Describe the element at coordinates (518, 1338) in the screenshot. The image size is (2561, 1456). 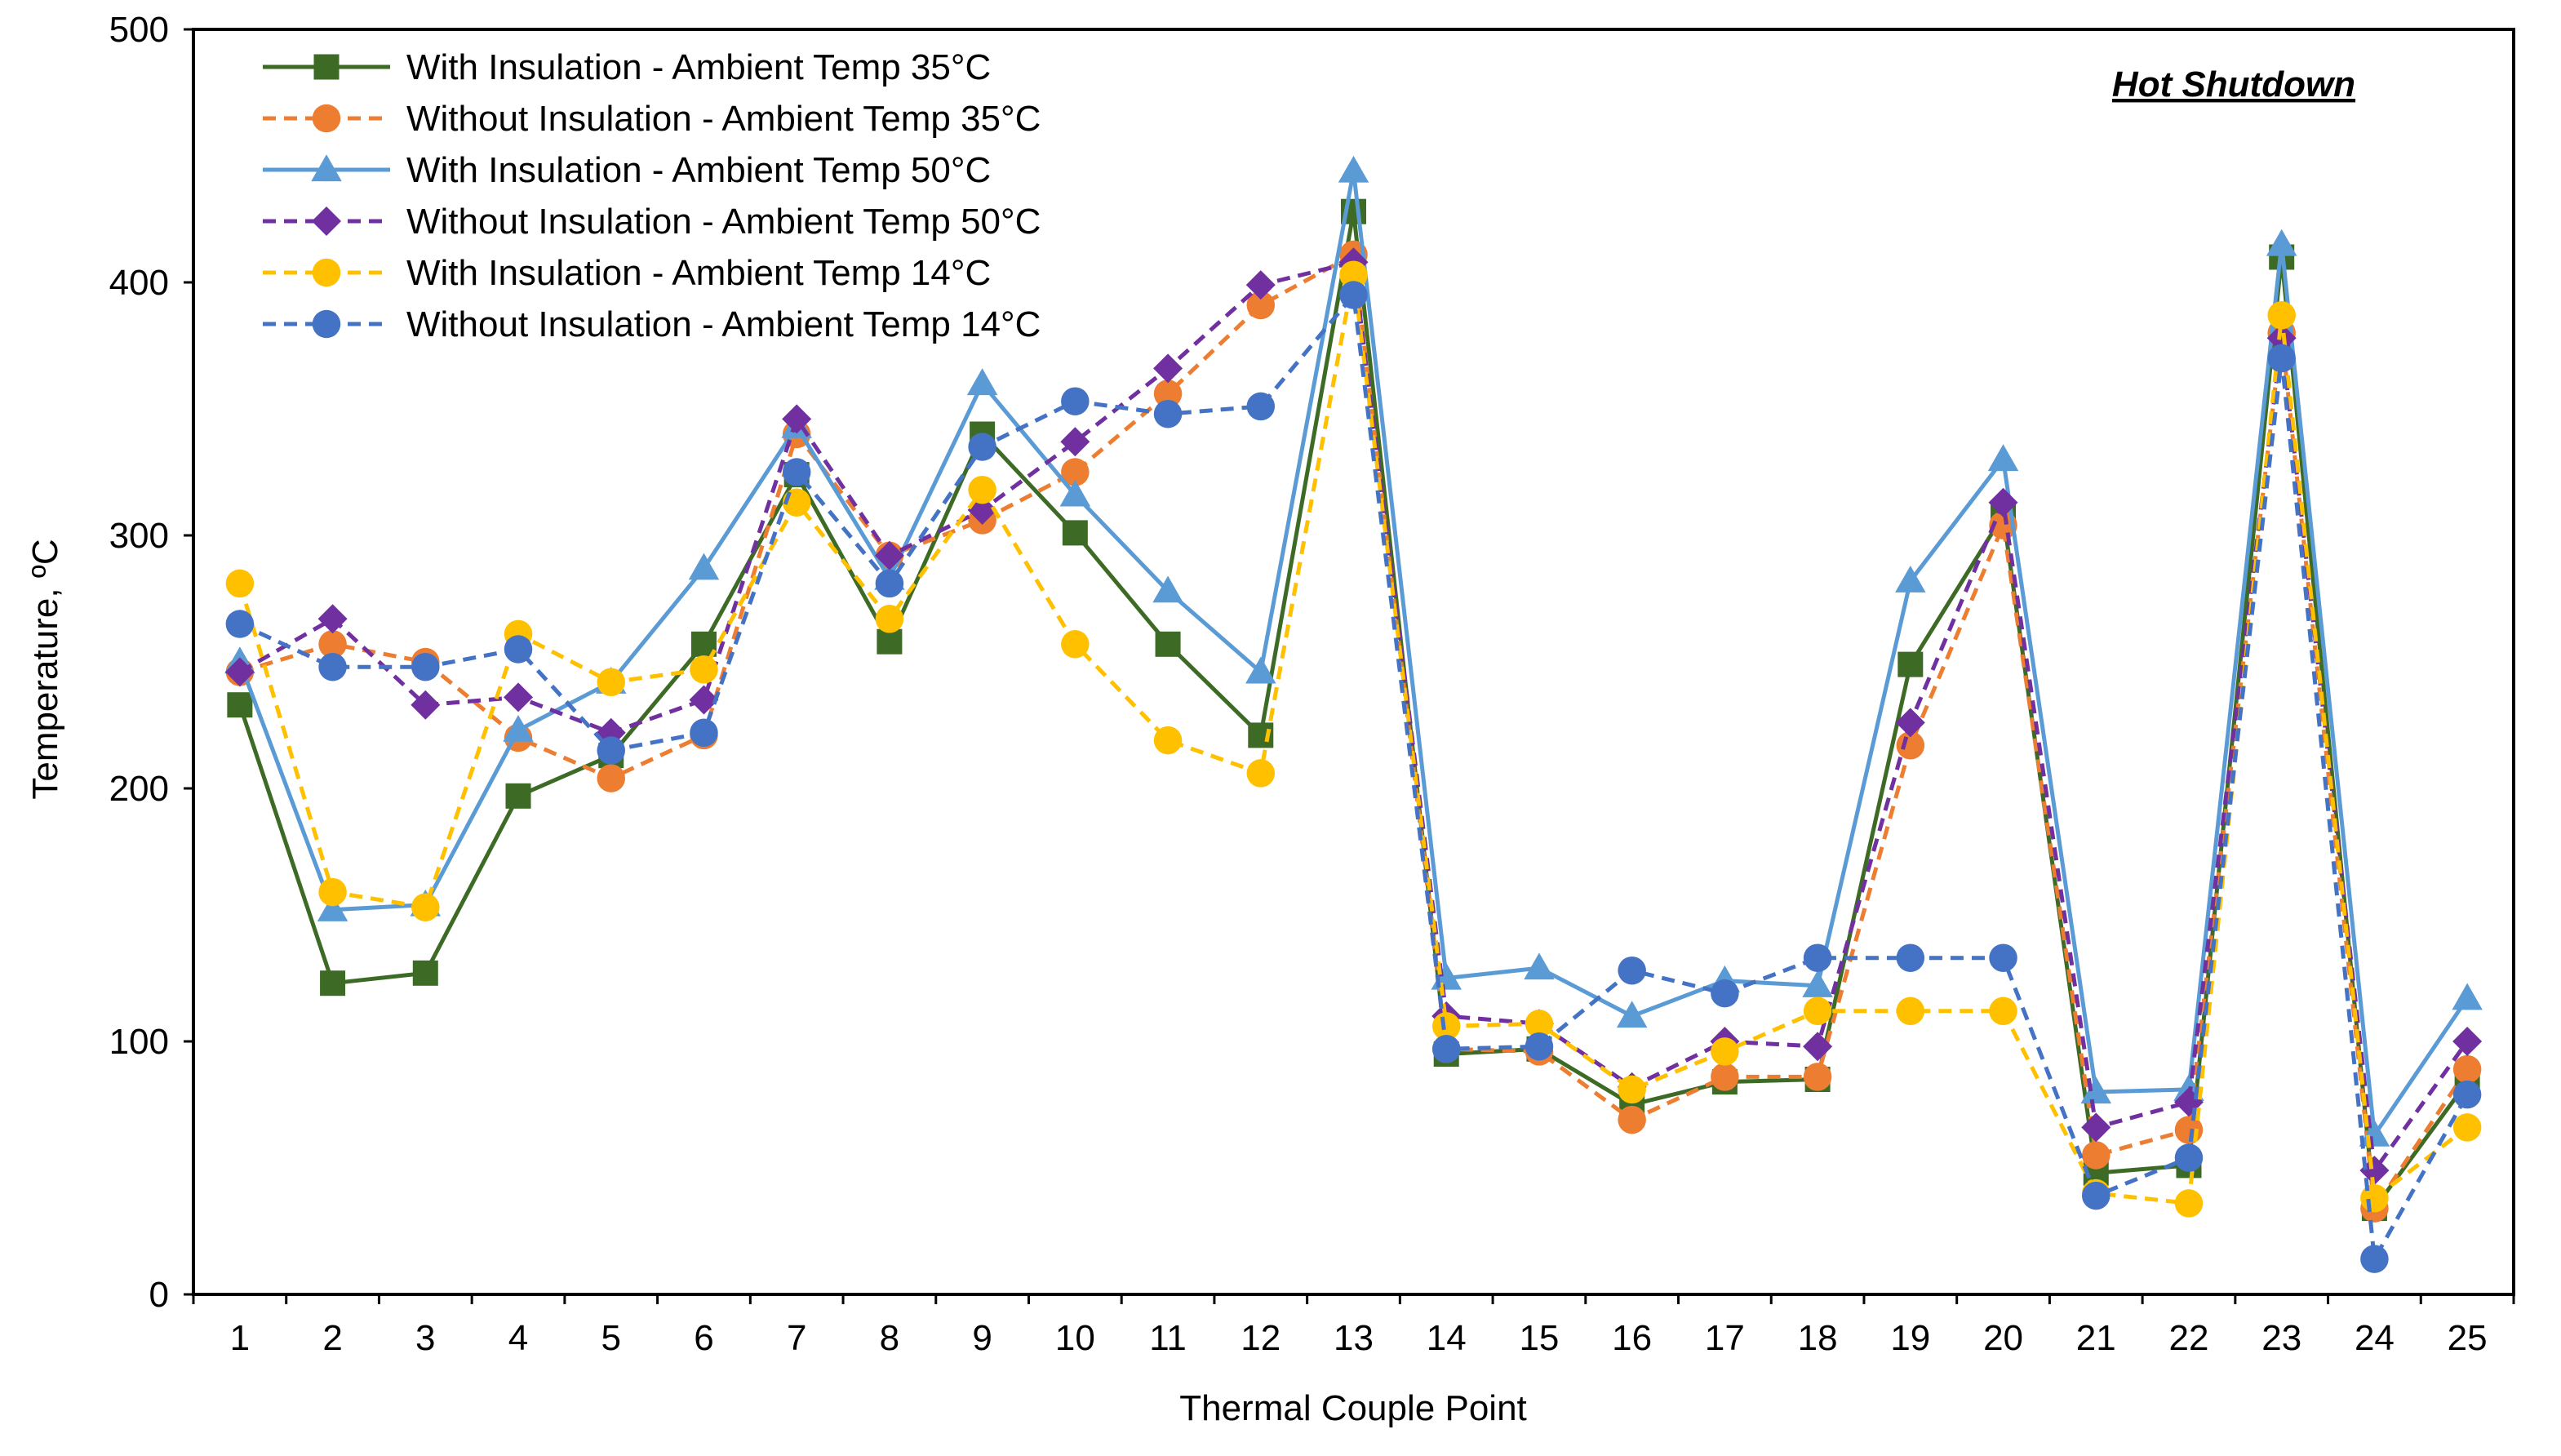
I see `x-tick-label: 4` at that location.